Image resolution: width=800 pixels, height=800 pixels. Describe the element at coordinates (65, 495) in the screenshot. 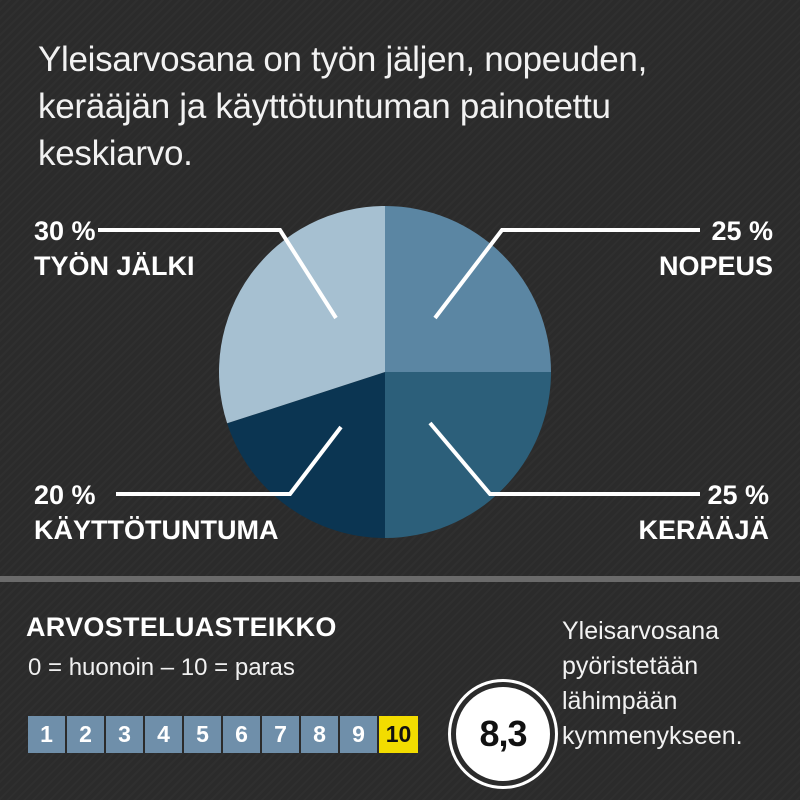

I see `slice-value-kayttotuntuma: 20 %` at that location.